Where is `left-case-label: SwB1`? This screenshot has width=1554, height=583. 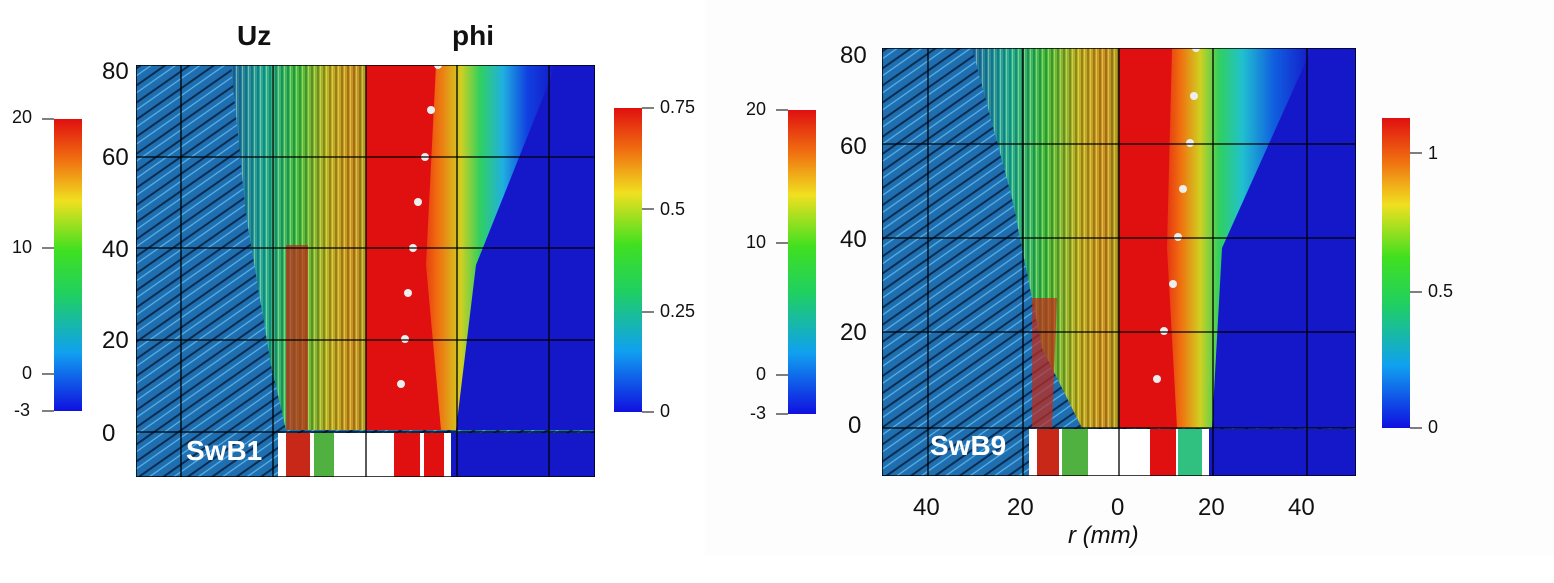 left-case-label: SwB1 is located at coordinates (224, 450).